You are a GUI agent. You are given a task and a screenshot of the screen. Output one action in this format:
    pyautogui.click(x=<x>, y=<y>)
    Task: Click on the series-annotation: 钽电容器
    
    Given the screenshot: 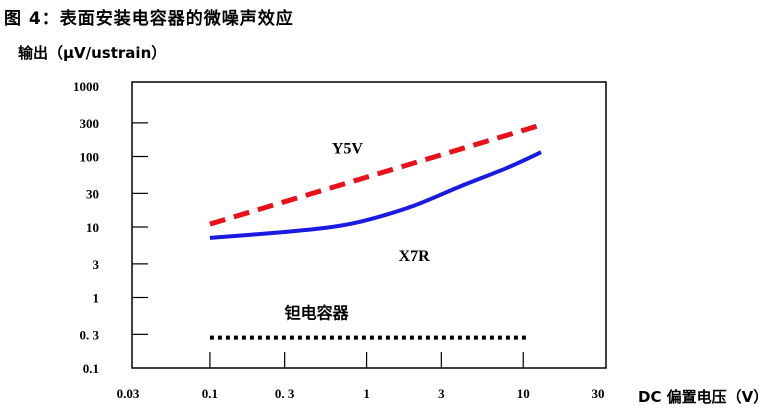 What is the action you would take?
    pyautogui.click(x=317, y=313)
    